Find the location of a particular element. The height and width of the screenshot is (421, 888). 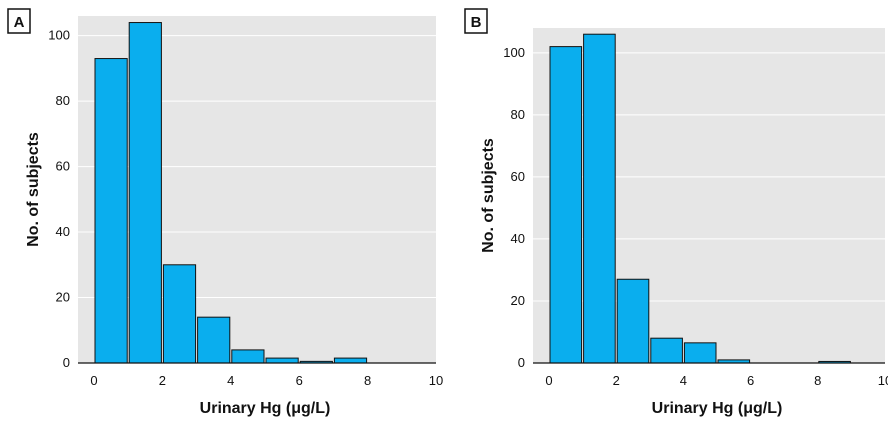

panel-tag-label: B is located at coordinates (476, 22).